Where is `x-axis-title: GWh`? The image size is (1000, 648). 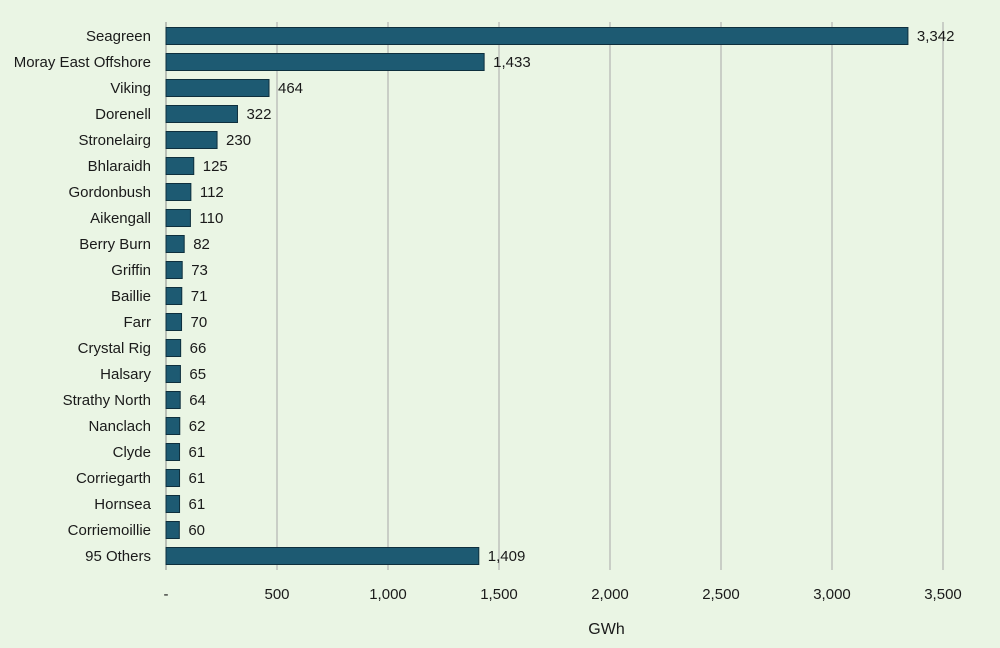
x-axis-title: GWh is located at coordinates (606, 629).